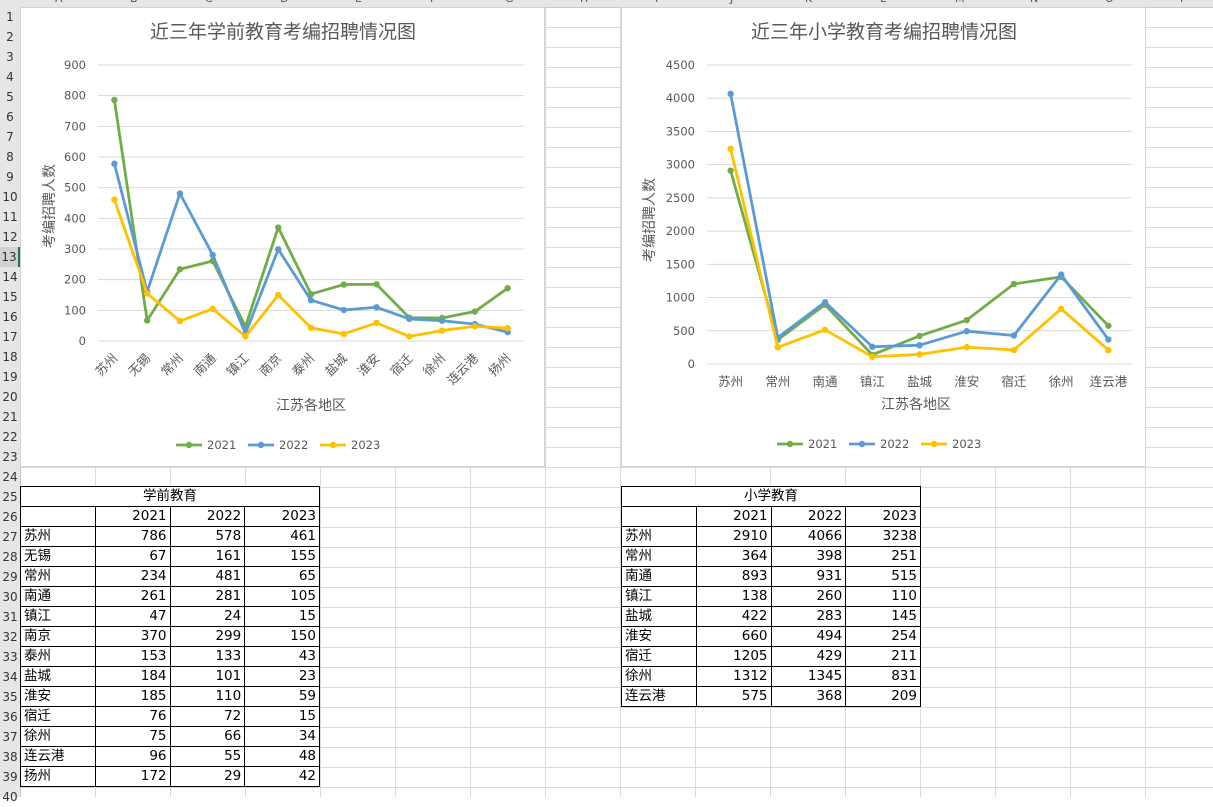 This screenshot has height=807, width=1213. Describe the element at coordinates (132, 716) in the screenshot. I see `table-preschool-value-cell: 76` at that location.